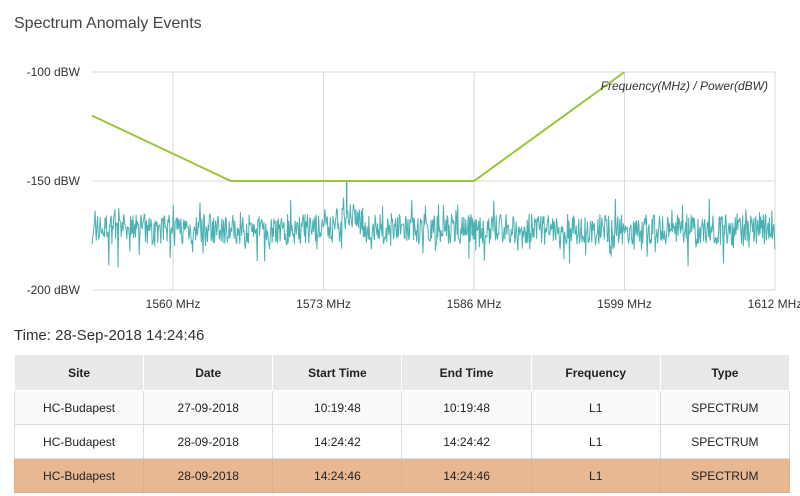 Image resolution: width=800 pixels, height=496 pixels. What do you see at coordinates (337, 441) in the screenshot?
I see `cell-start-time: 14:24:42` at bounding box center [337, 441].